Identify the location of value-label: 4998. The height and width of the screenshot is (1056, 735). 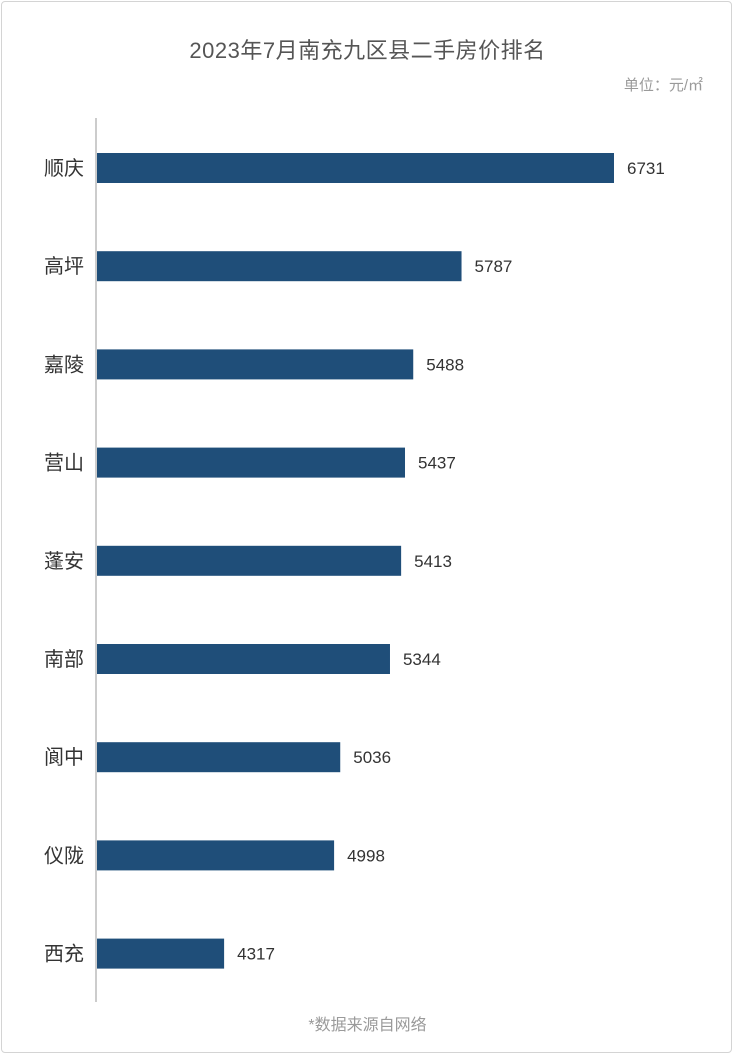
(366, 855).